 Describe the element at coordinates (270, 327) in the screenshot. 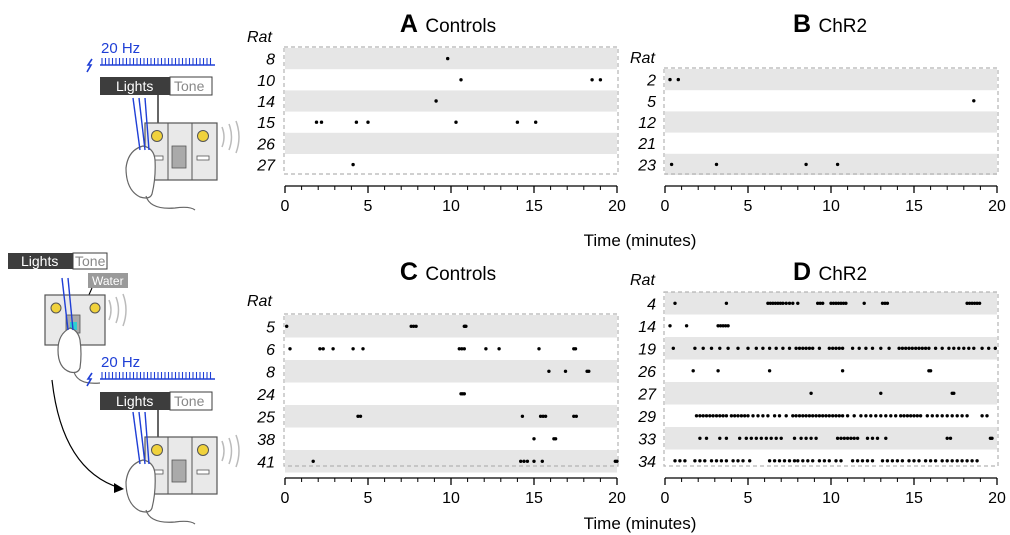

I see `rat-label: 5` at that location.